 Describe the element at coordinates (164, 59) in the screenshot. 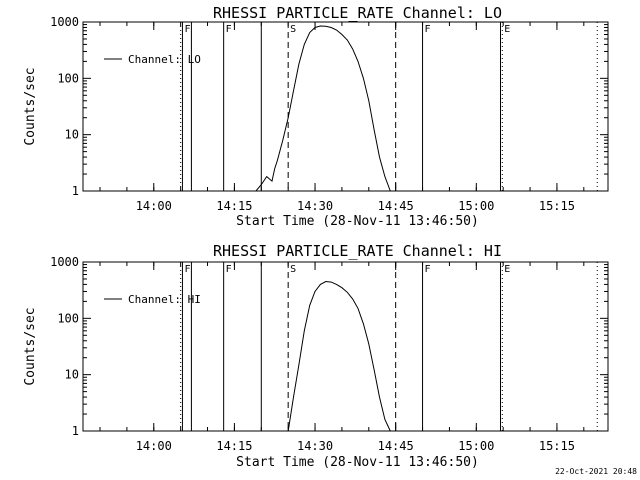

I see `legend-label: Channel: LO` at that location.